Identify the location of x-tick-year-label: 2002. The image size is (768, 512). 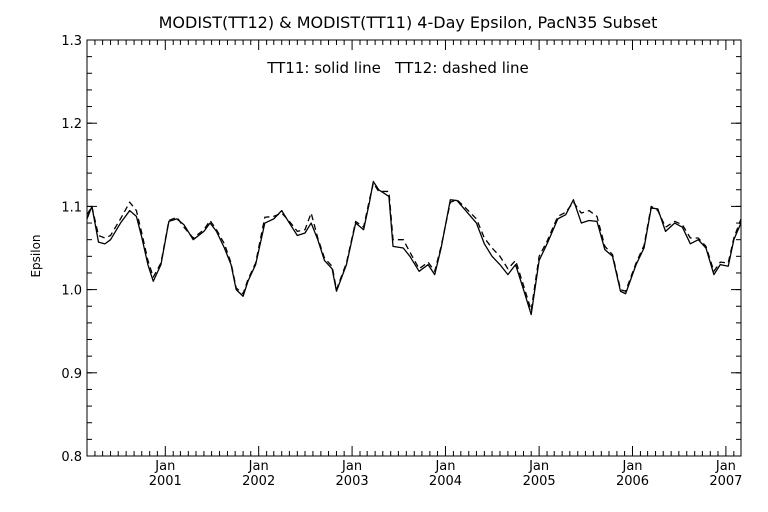
(258, 481).